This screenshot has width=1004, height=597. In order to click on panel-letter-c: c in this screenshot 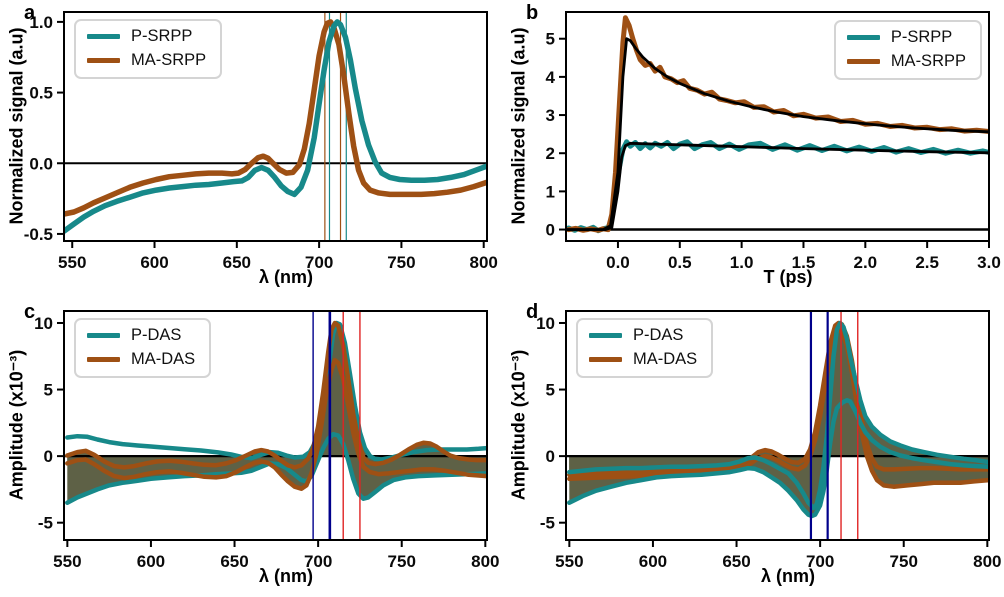, I will do `click(30, 312)`.